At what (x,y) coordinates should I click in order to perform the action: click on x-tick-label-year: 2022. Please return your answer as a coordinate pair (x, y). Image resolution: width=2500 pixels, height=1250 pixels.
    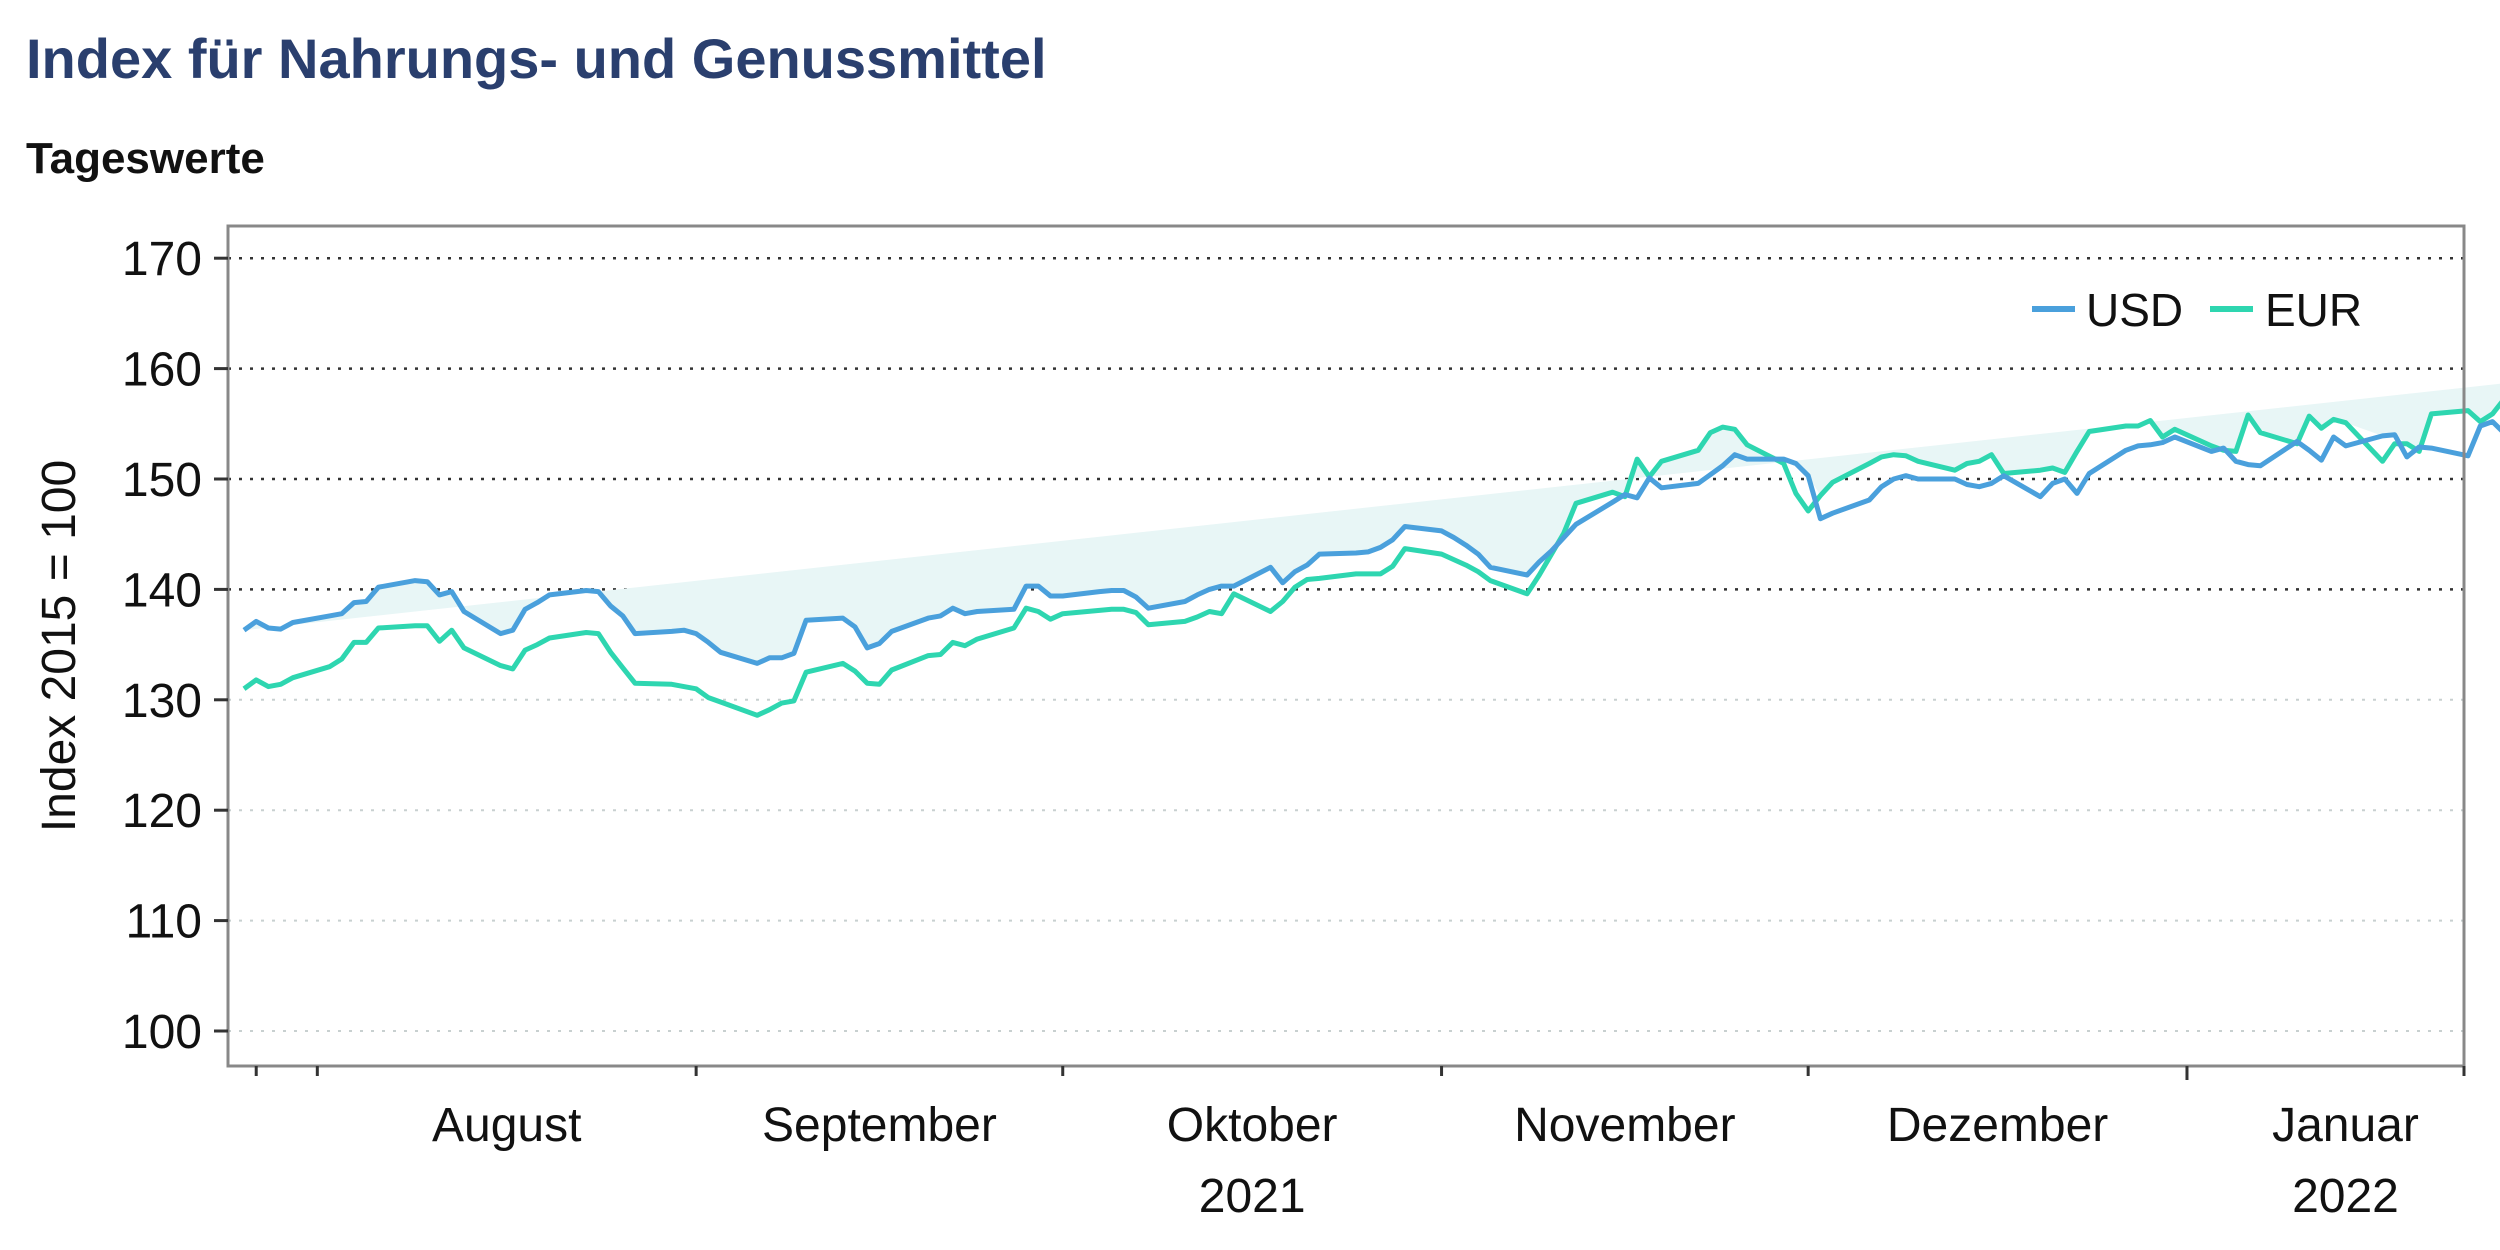
    Looking at the image, I should click on (2345, 1196).